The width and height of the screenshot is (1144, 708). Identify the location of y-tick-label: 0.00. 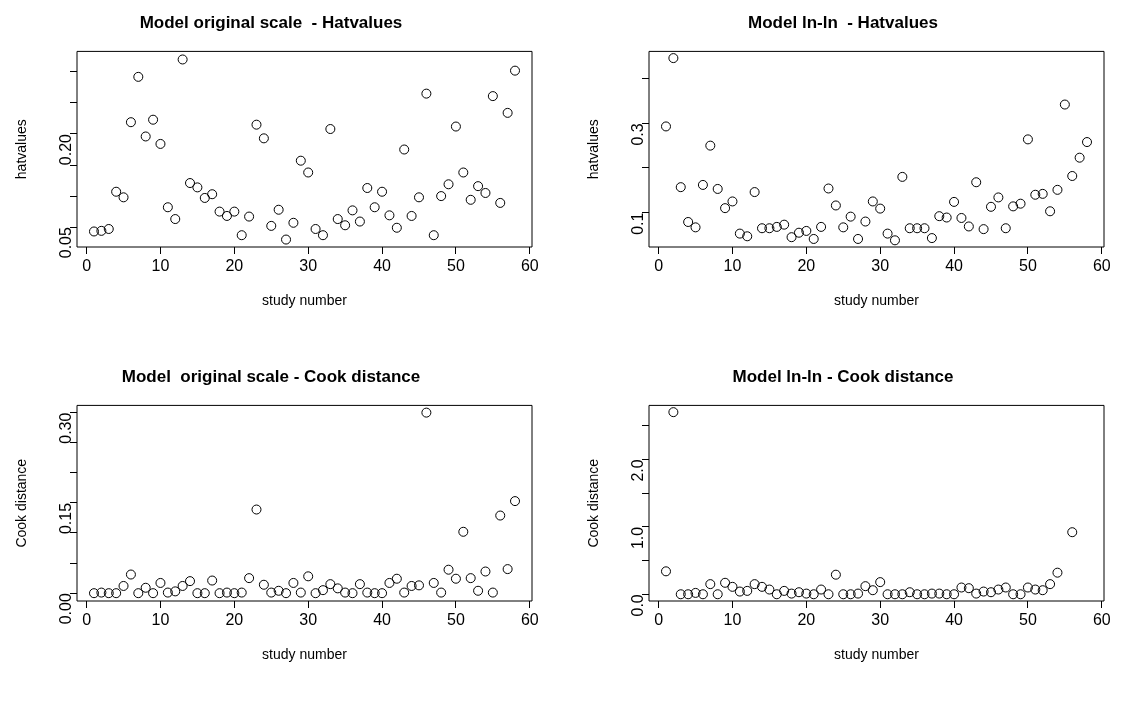
(66, 609).